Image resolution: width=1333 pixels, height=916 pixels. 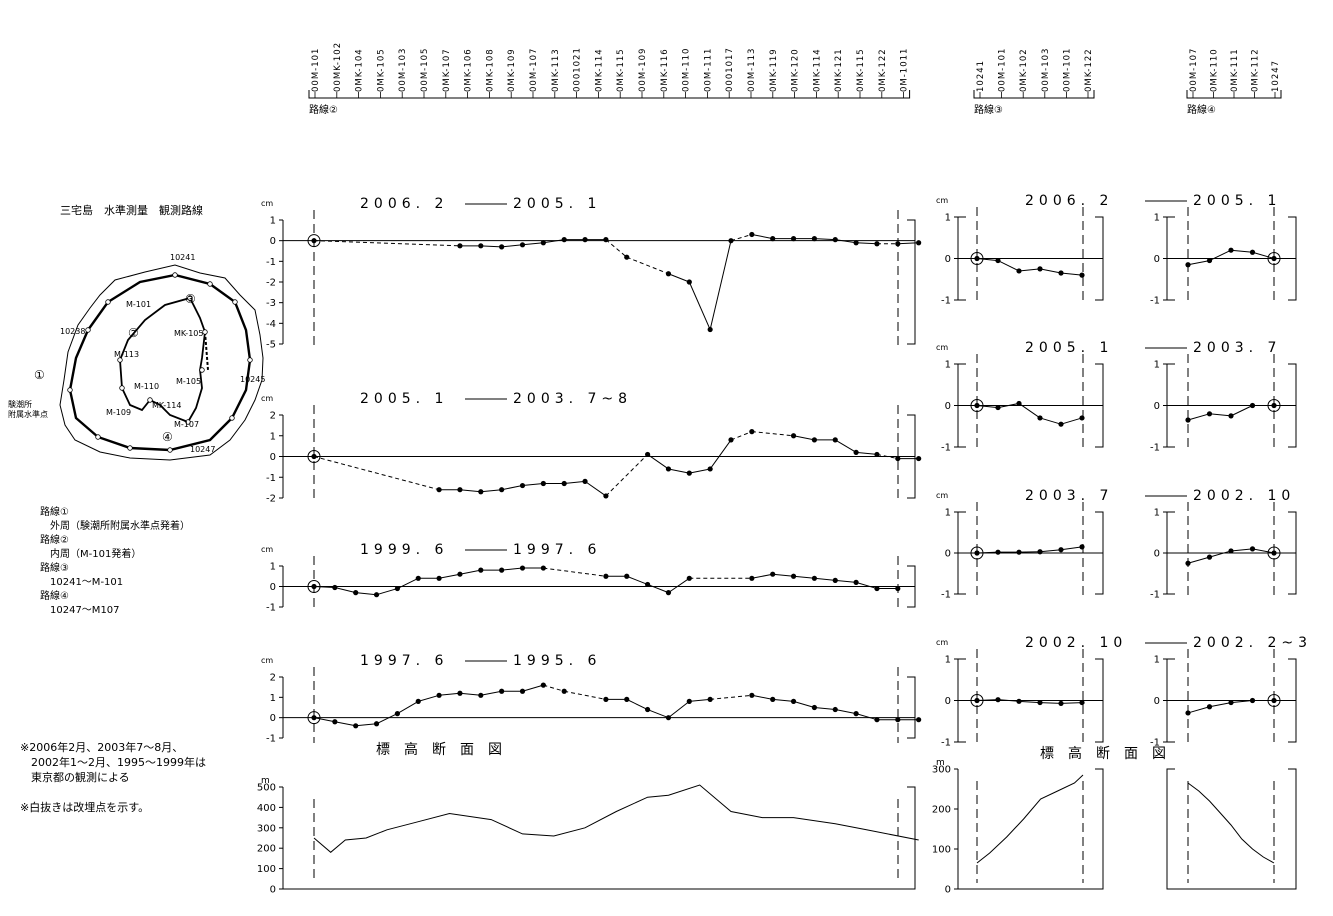 I want to click on y-axis-bracket, so click(x=1170, y=829).